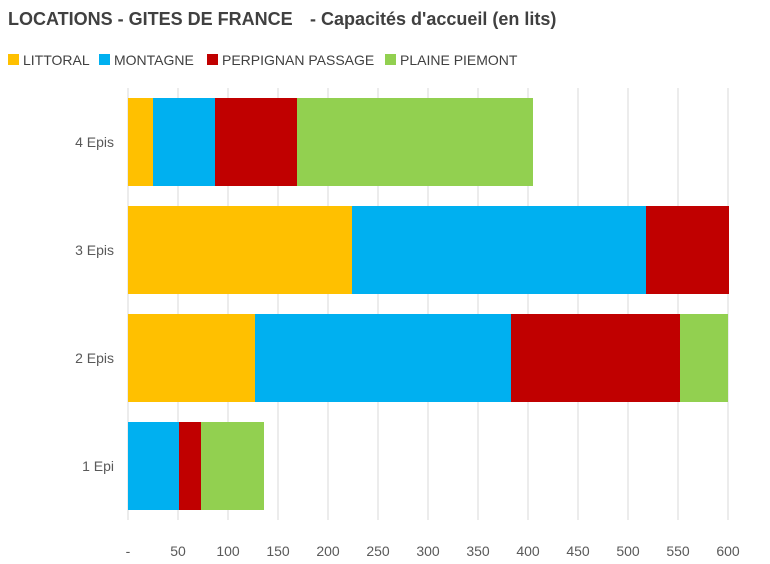 The width and height of the screenshot is (770, 564). I want to click on x-tick-label-400: 400, so click(528, 551).